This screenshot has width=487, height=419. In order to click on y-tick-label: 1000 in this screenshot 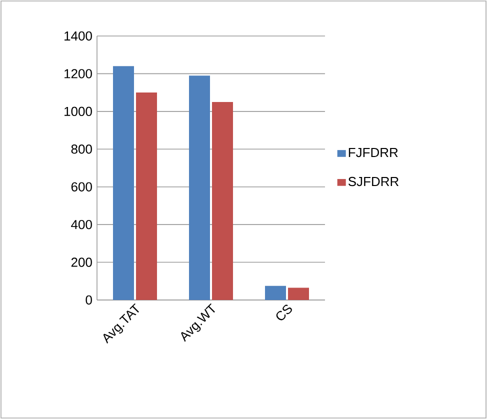, I will do `click(78, 111)`.